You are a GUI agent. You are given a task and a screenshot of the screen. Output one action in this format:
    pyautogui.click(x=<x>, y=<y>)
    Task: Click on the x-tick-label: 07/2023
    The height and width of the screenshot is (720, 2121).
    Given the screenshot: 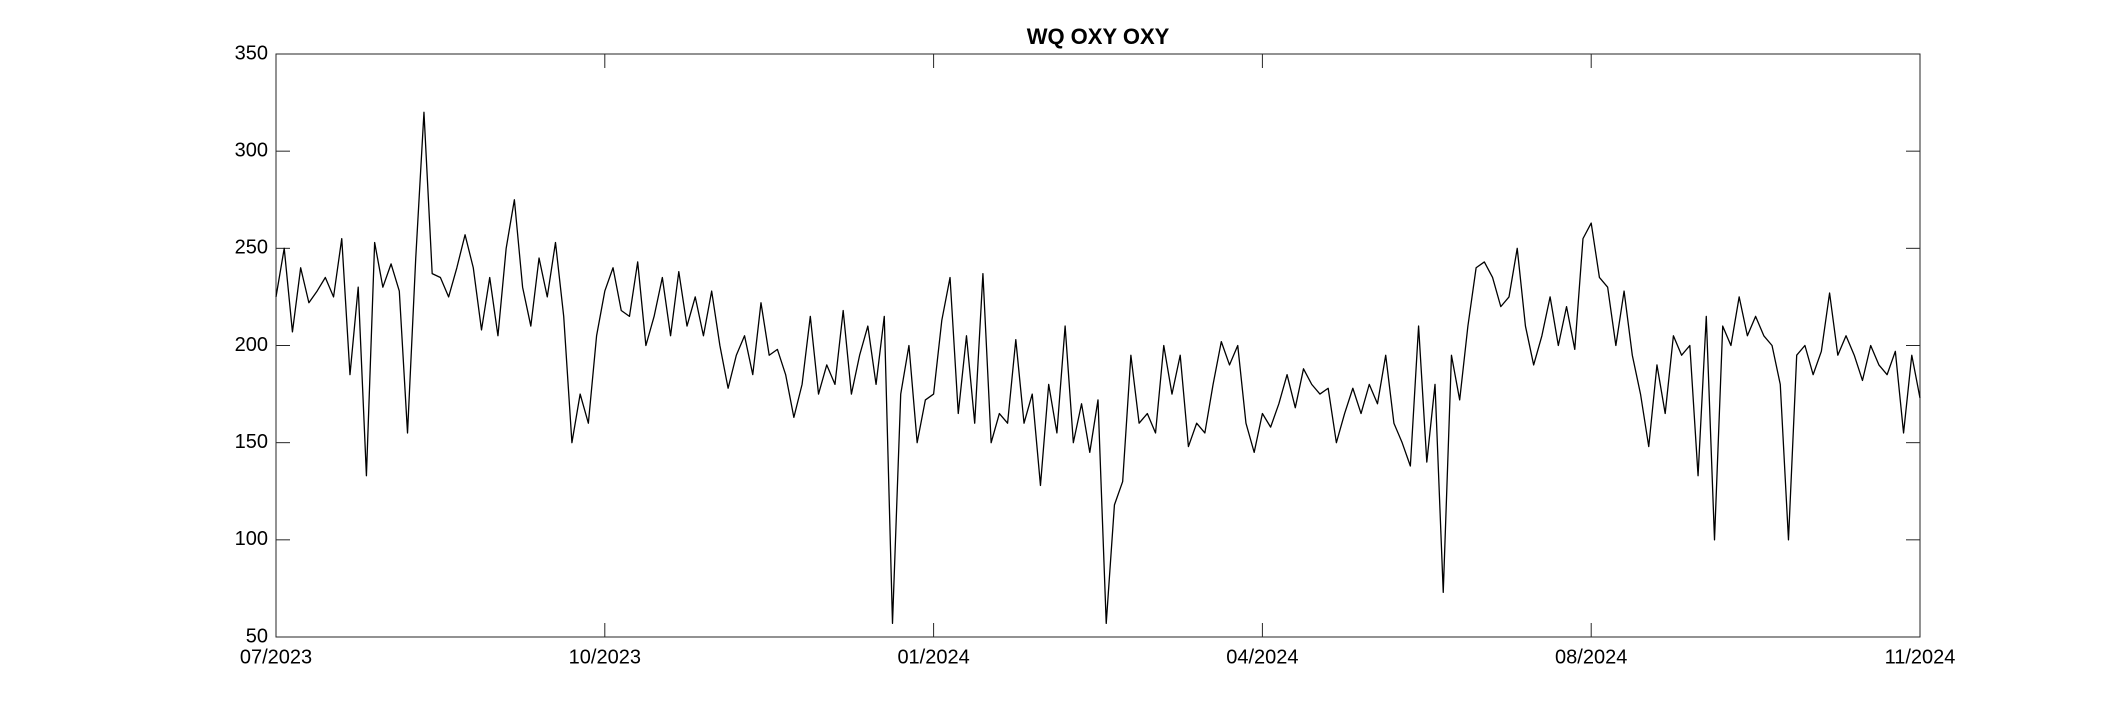 What is the action you would take?
    pyautogui.click(x=276, y=657)
    